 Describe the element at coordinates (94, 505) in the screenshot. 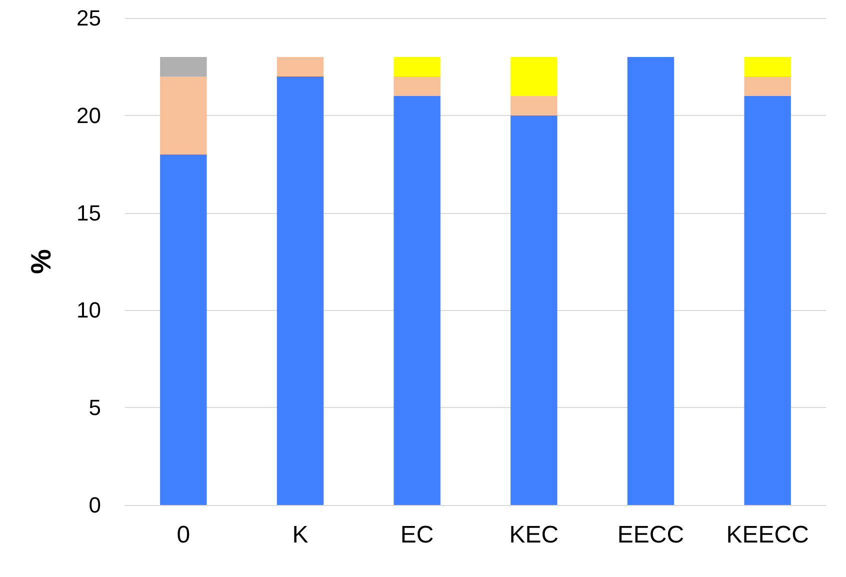

I see `y-tick-label: 0` at that location.